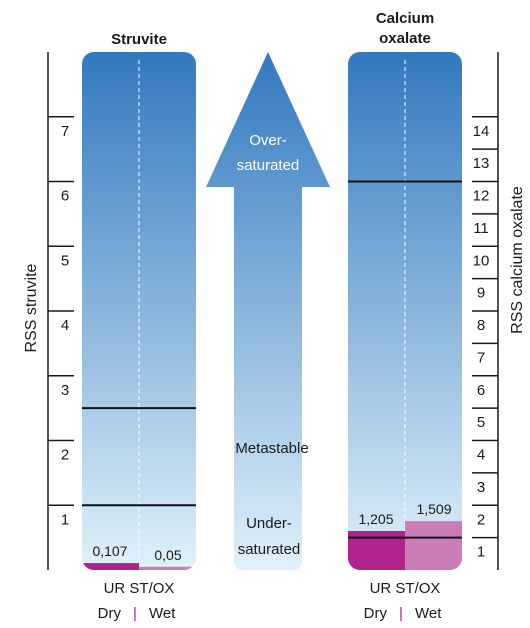  I want to click on struvite-bar-wet, so click(167, 568).